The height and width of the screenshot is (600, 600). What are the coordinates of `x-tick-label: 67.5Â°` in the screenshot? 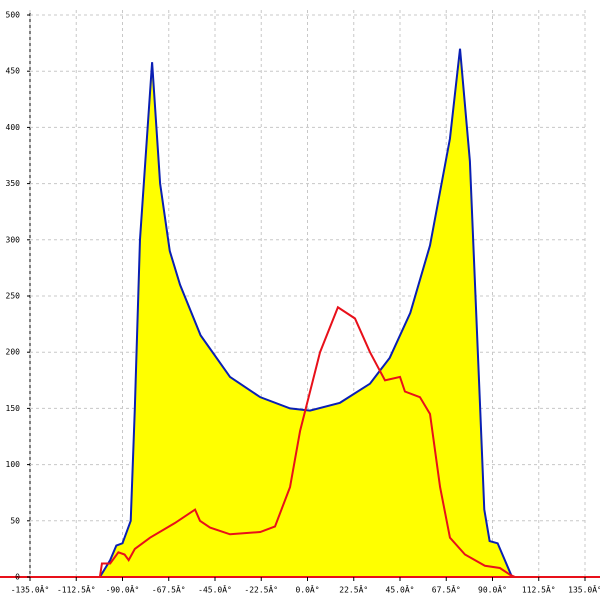 It's located at (446, 589).